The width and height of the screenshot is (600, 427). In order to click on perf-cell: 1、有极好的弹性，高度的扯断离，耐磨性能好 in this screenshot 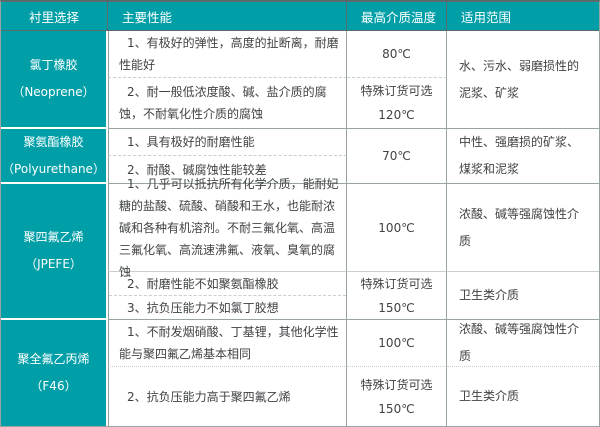, I will do `click(227, 54)`.